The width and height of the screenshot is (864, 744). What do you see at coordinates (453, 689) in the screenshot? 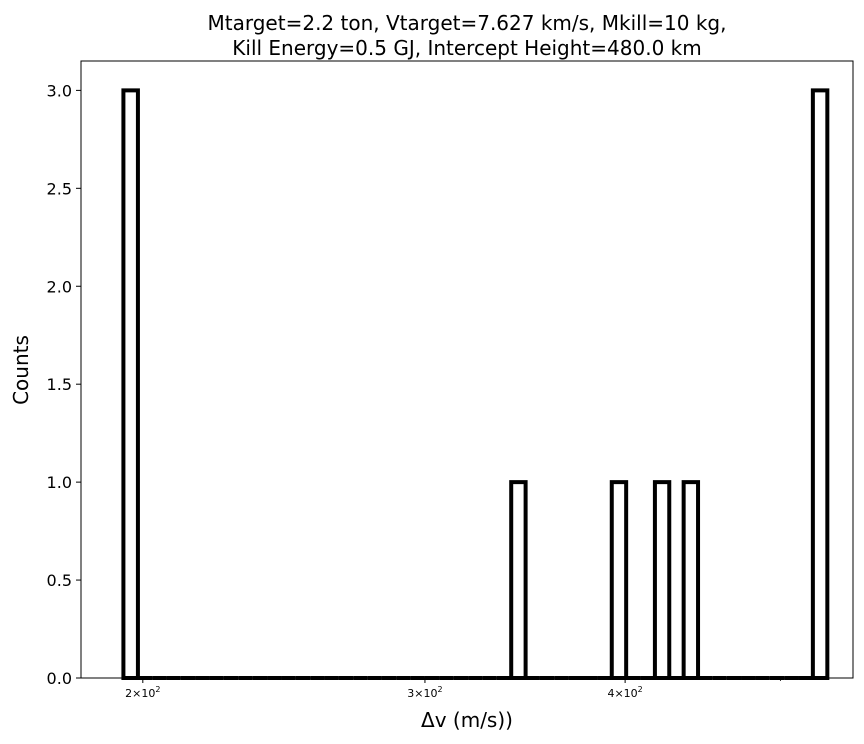
I see `x-axis-ticks: 2×10² 3×10² 4×10²` at bounding box center [453, 689].